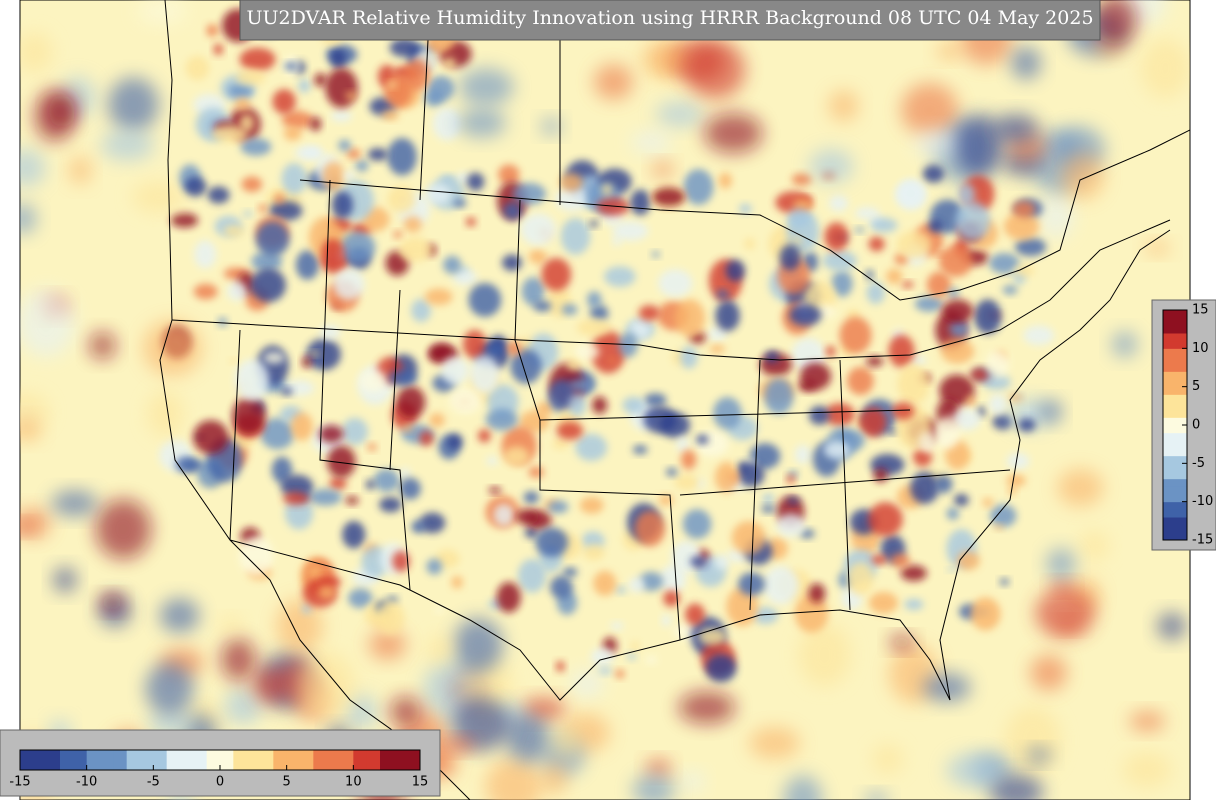 Image resolution: width=1216 pixels, height=800 pixels. I want to click on tick-label: 15, so click(420, 782).